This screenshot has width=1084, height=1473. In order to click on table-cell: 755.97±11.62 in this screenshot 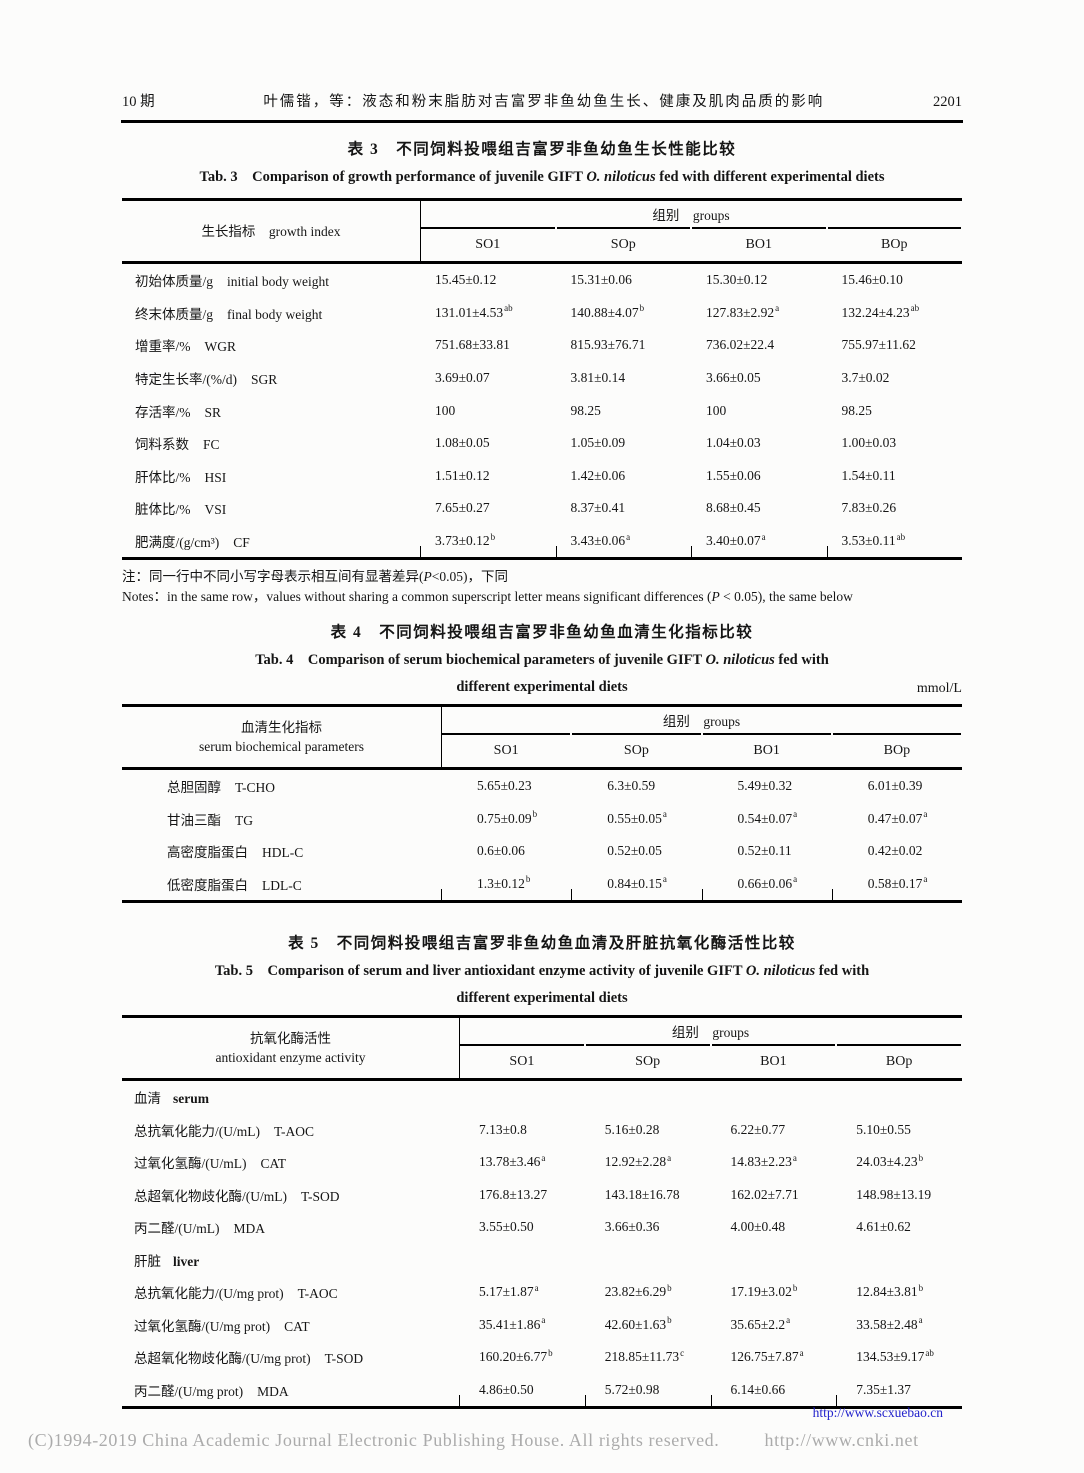, I will do `click(878, 345)`.